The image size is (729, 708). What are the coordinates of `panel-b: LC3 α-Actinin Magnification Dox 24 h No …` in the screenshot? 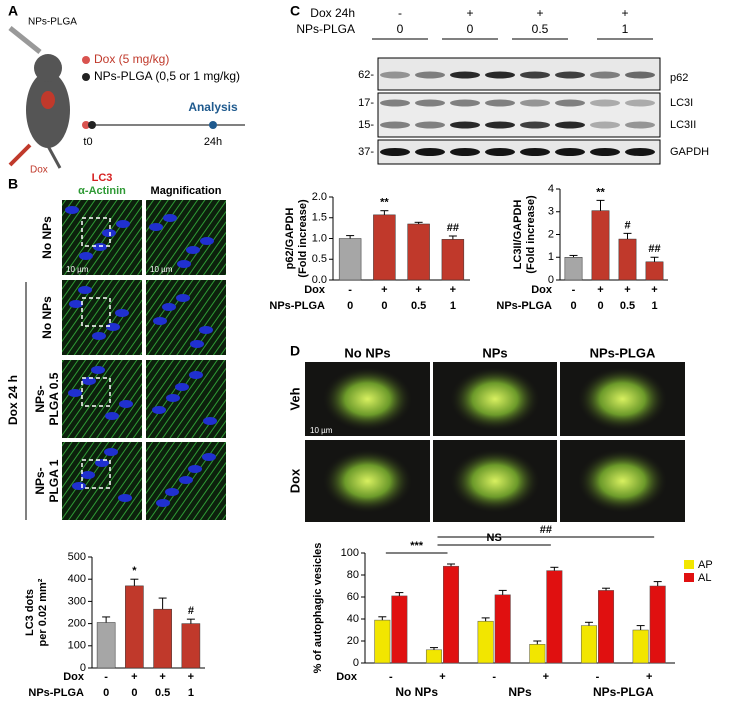 It's located at (116, 346).